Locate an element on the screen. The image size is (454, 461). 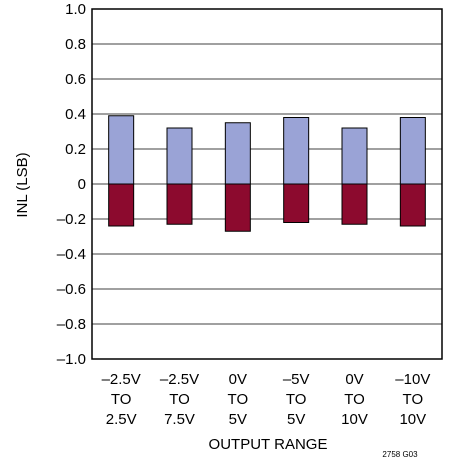
y-axis-title: INL (LSB) is located at coordinates (22, 184).